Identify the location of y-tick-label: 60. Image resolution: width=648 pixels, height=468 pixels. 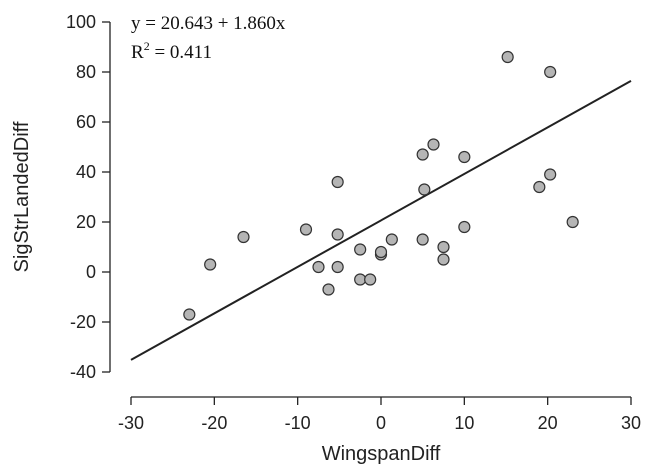
(86, 122).